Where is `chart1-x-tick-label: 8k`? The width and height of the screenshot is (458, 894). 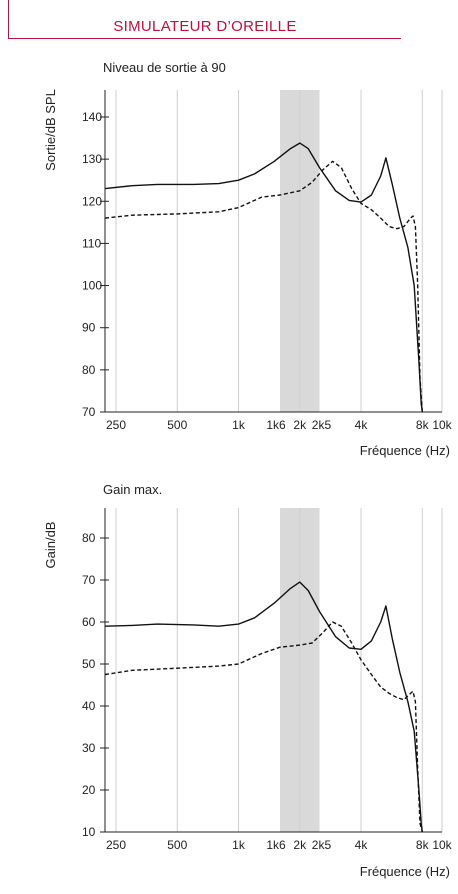
chart1-x-tick-label: 8k is located at coordinates (423, 425).